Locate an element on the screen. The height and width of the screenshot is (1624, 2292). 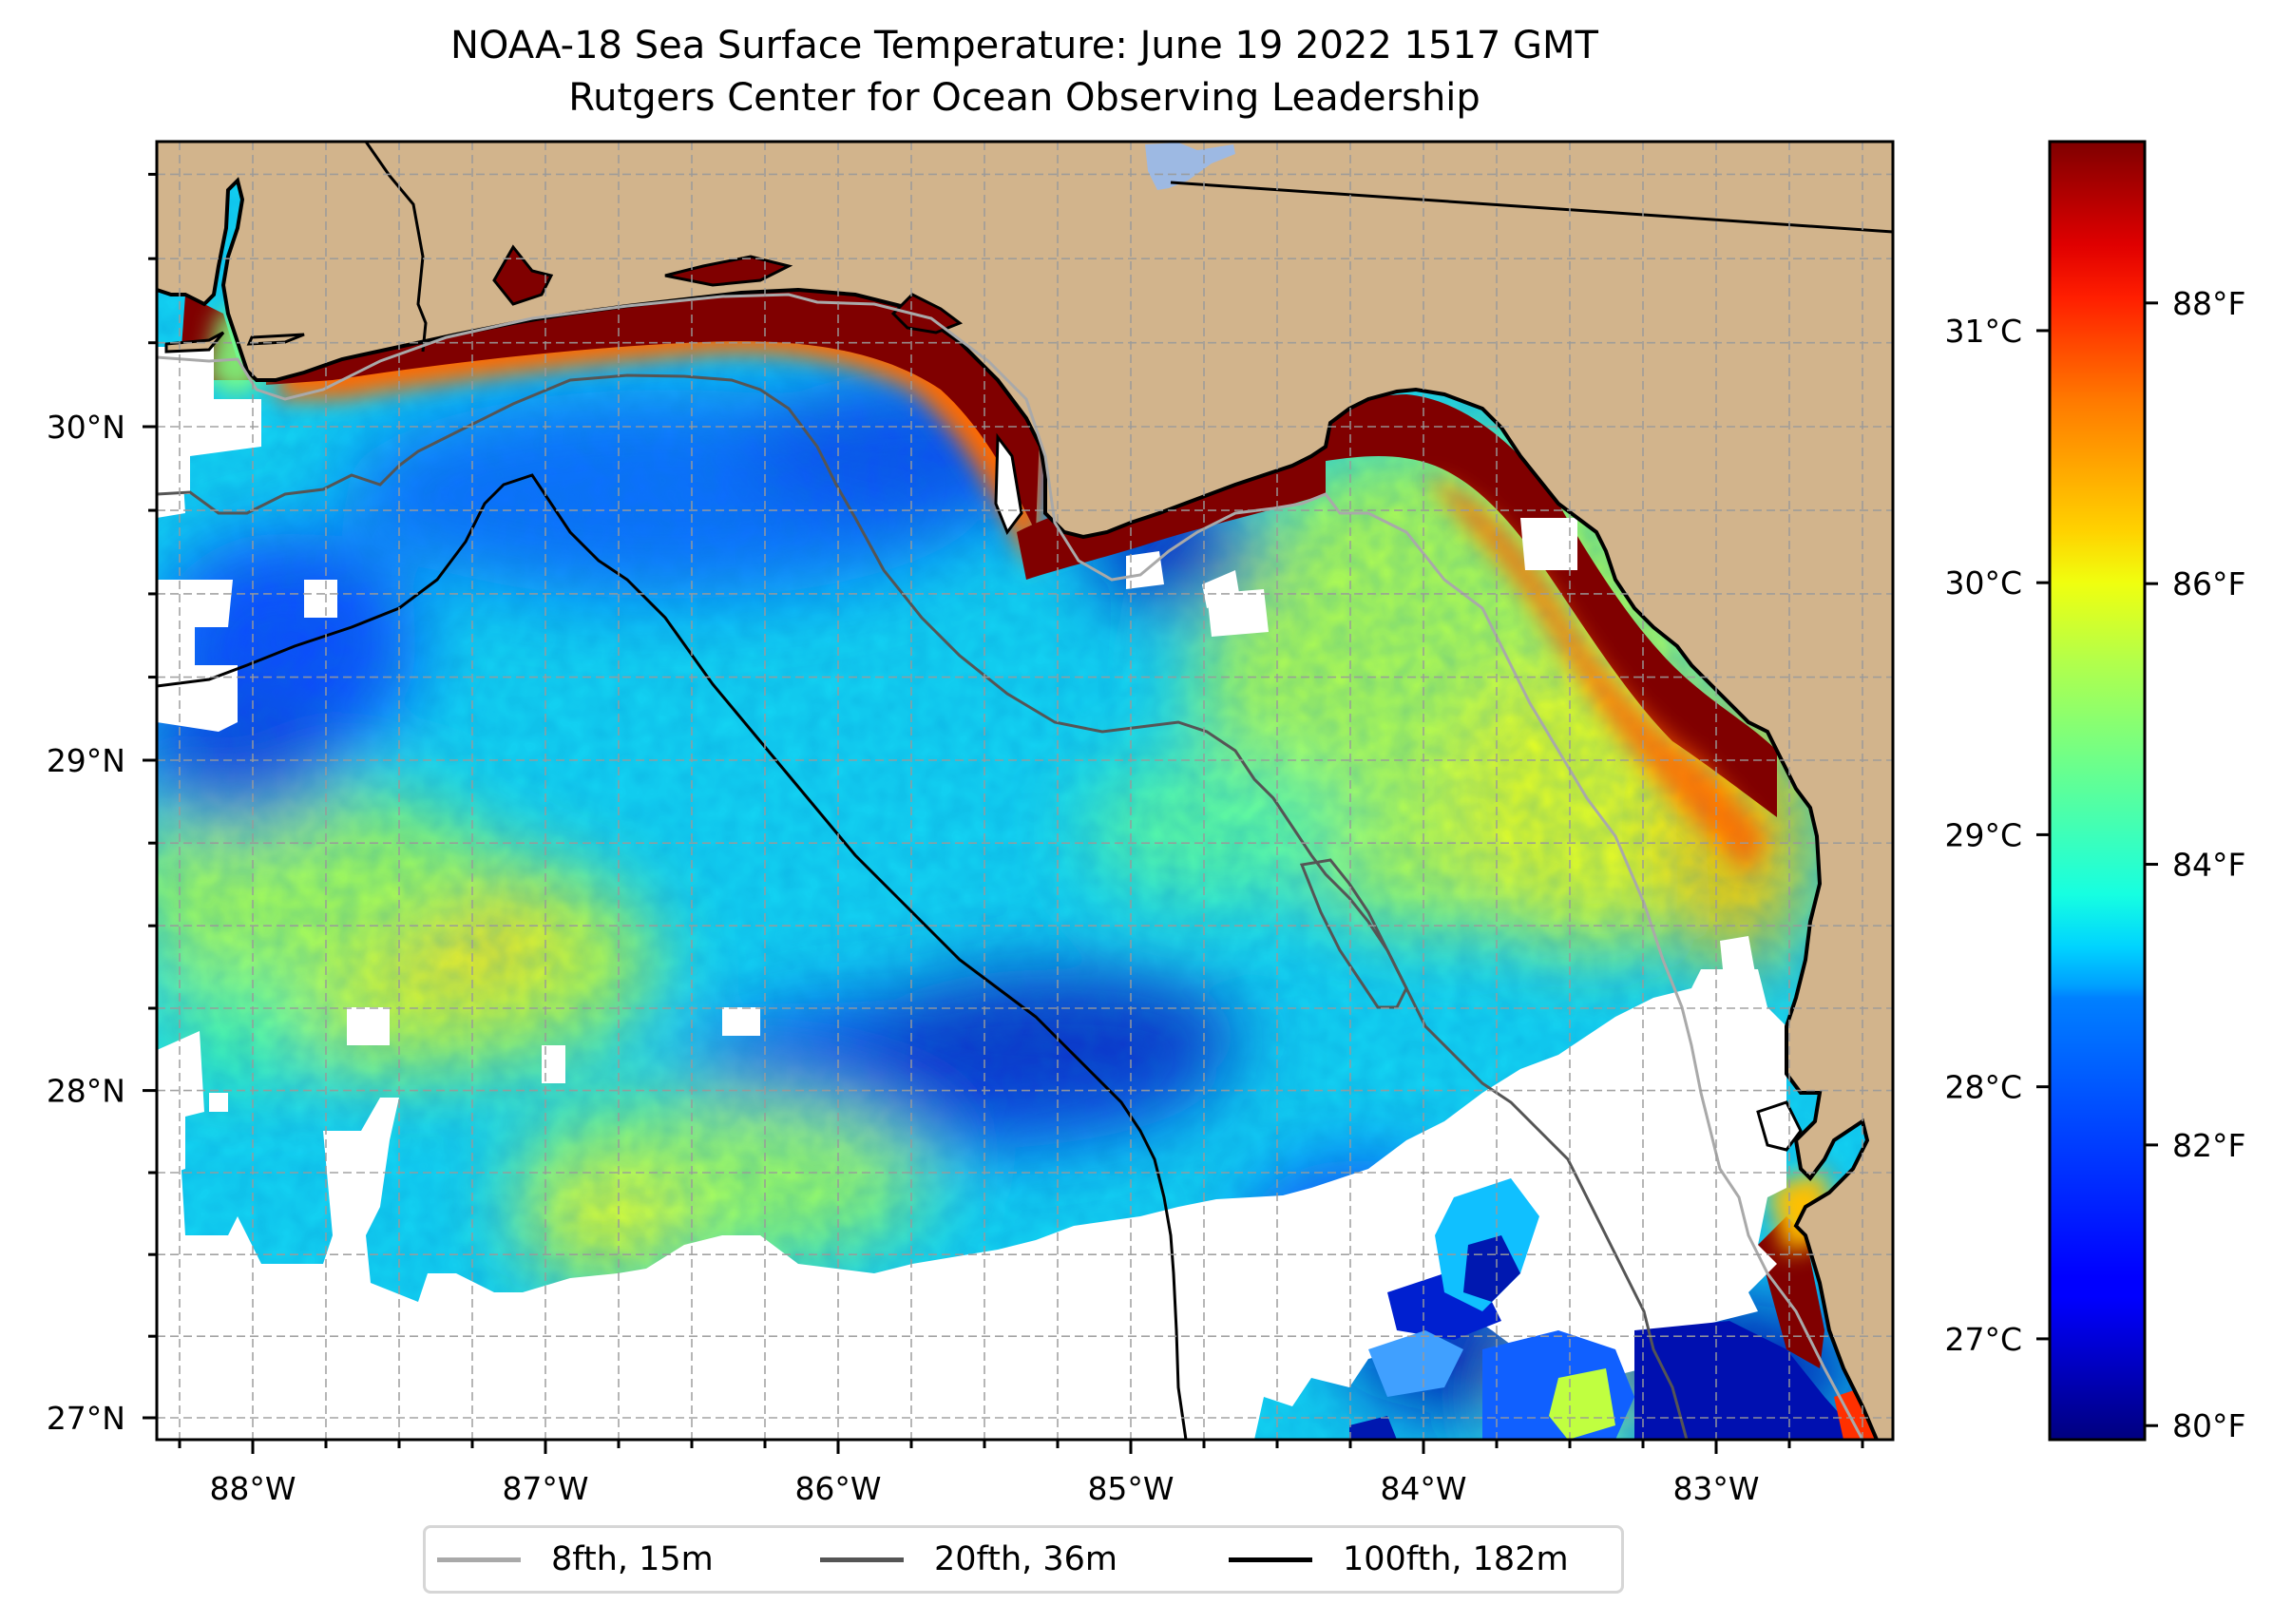
state-border-al-fl is located at coordinates (396, 247).